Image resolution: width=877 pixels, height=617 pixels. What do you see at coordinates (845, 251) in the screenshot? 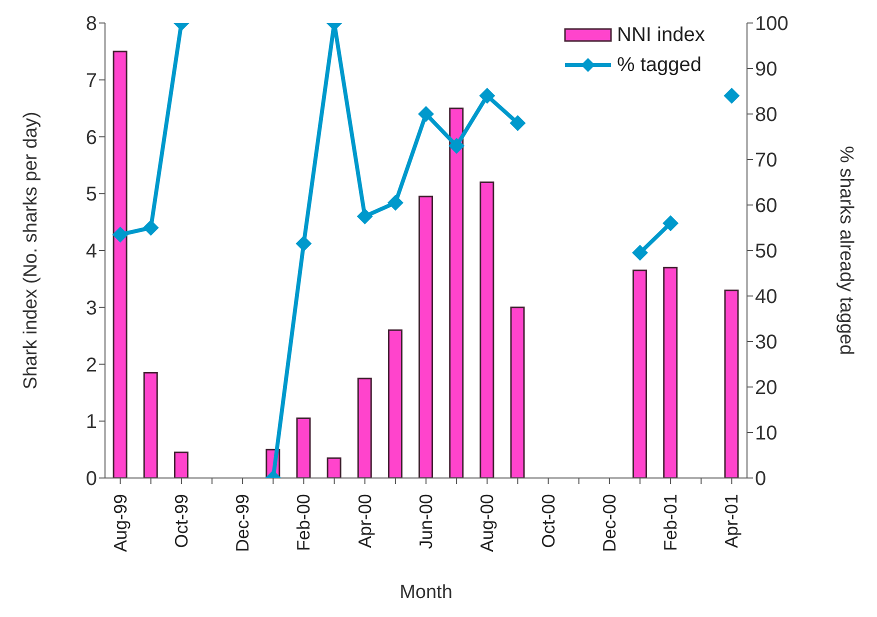
I see `y2-axis-title: % sharks already tagged` at bounding box center [845, 251].